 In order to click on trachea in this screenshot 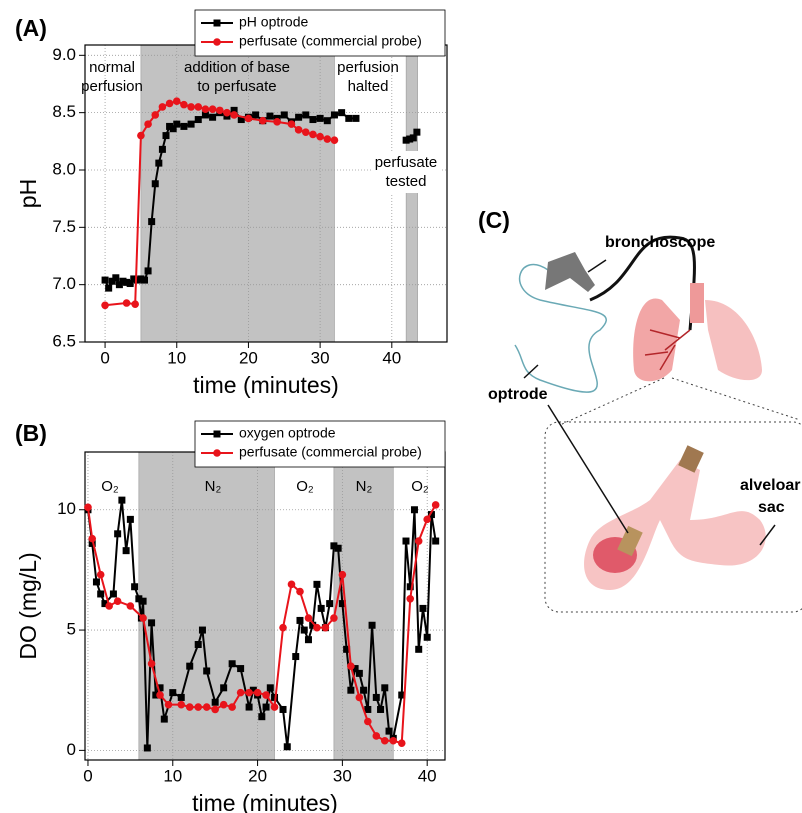, I will do `click(697, 303)`.